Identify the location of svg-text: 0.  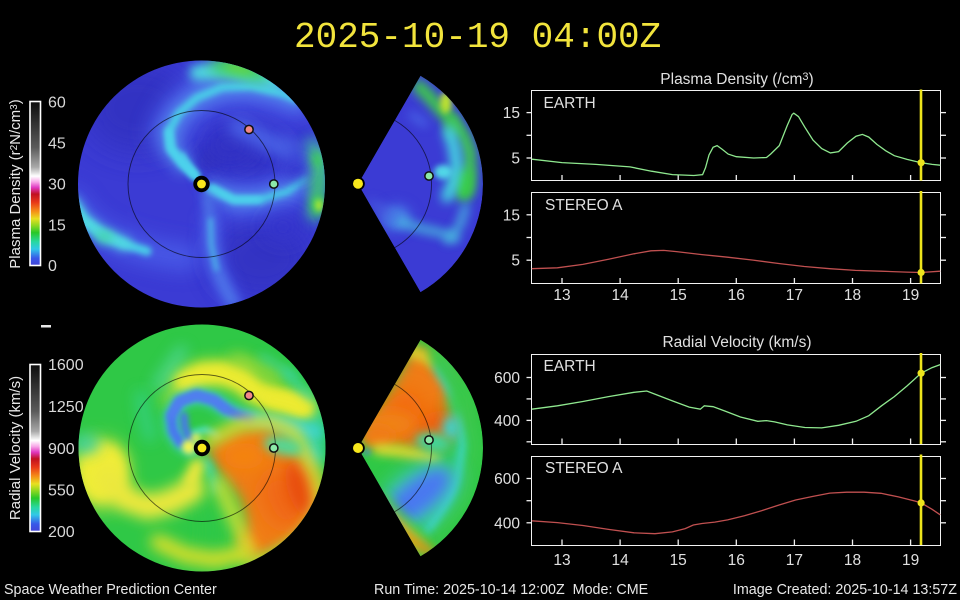
(52, 266).